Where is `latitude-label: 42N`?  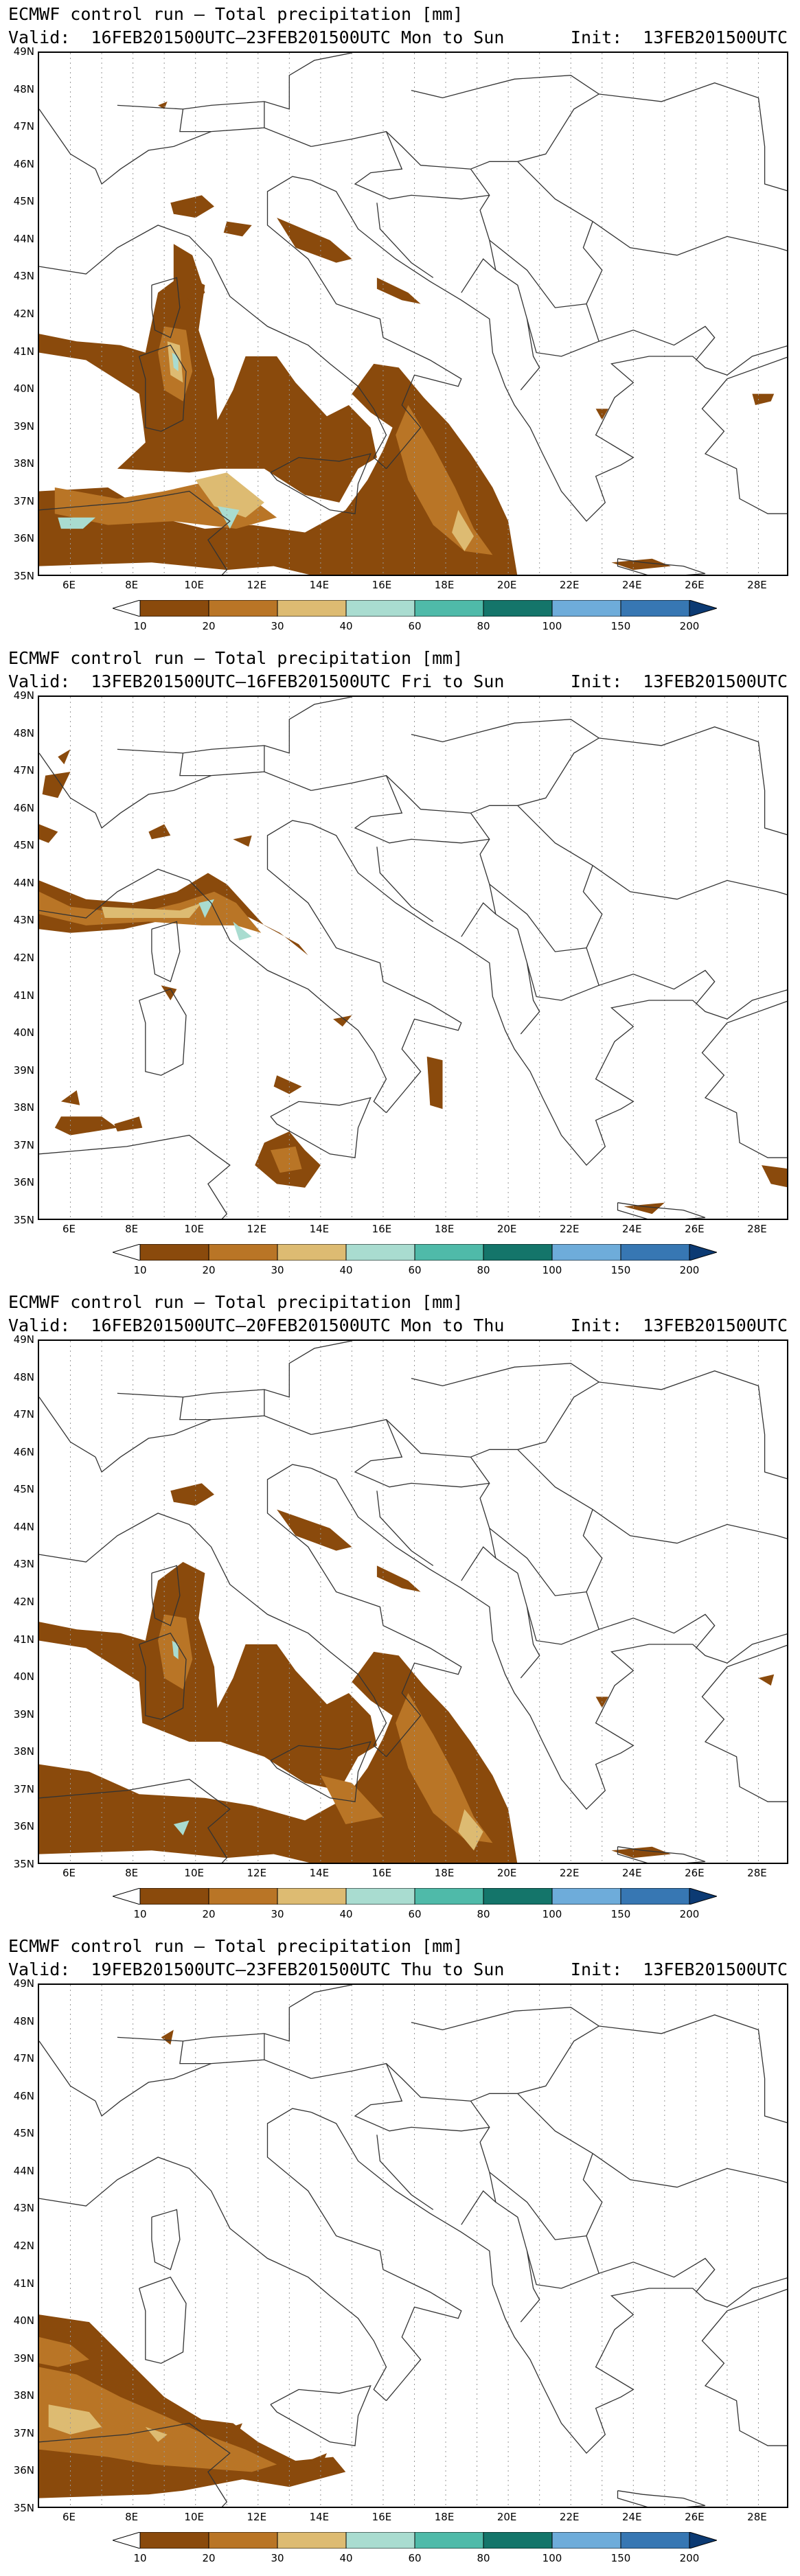
latitude-label: 42N is located at coordinates (24, 1602).